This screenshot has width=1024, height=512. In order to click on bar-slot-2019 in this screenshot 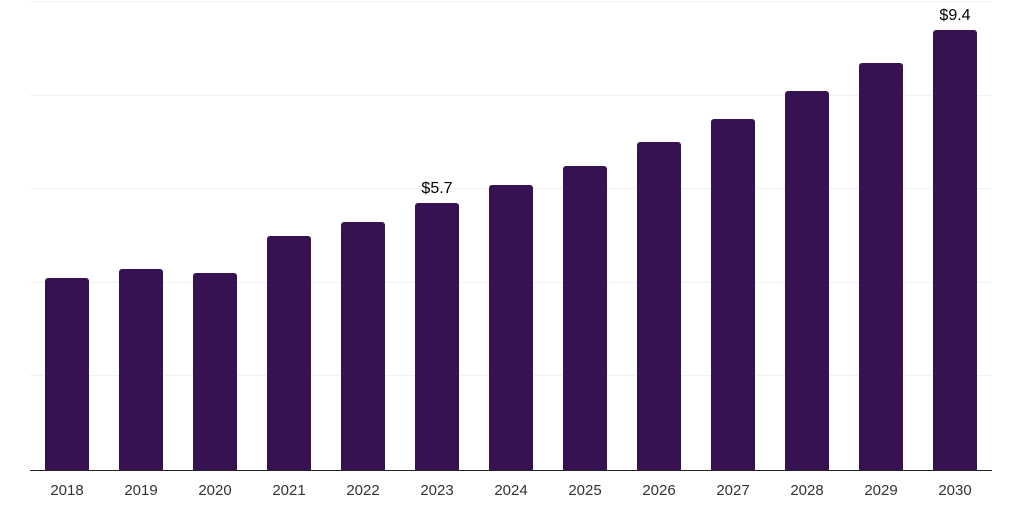, I will do `click(141, 236)`.